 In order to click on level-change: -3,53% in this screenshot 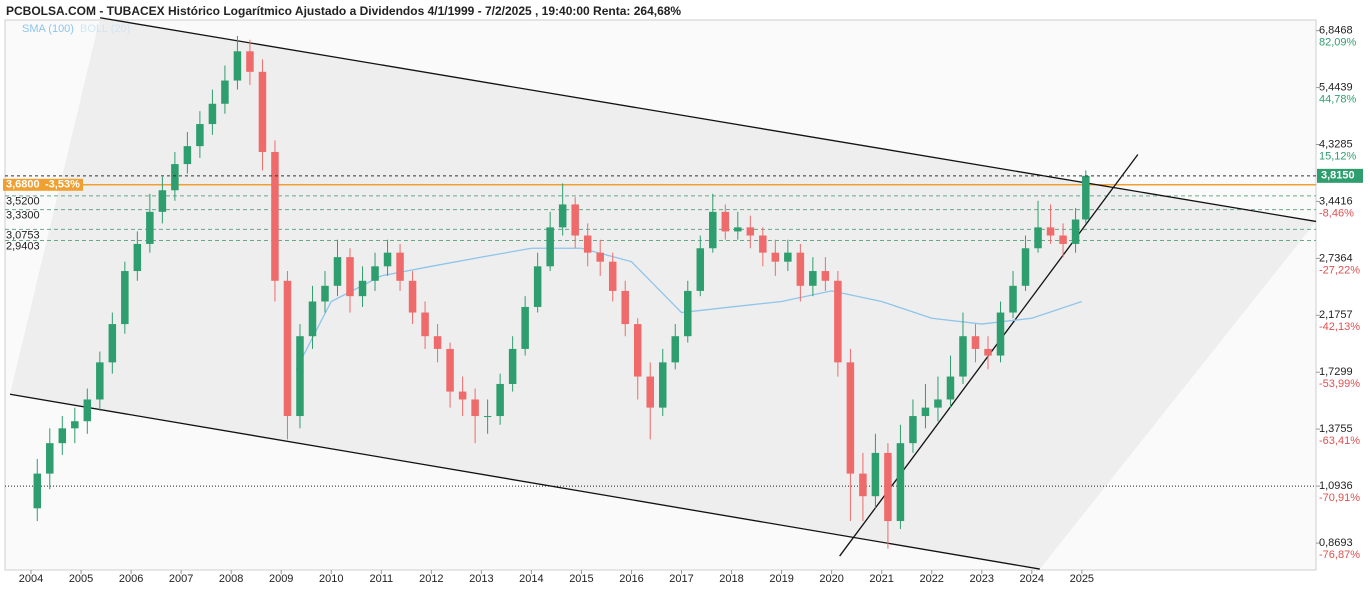, I will do `click(62, 185)`.